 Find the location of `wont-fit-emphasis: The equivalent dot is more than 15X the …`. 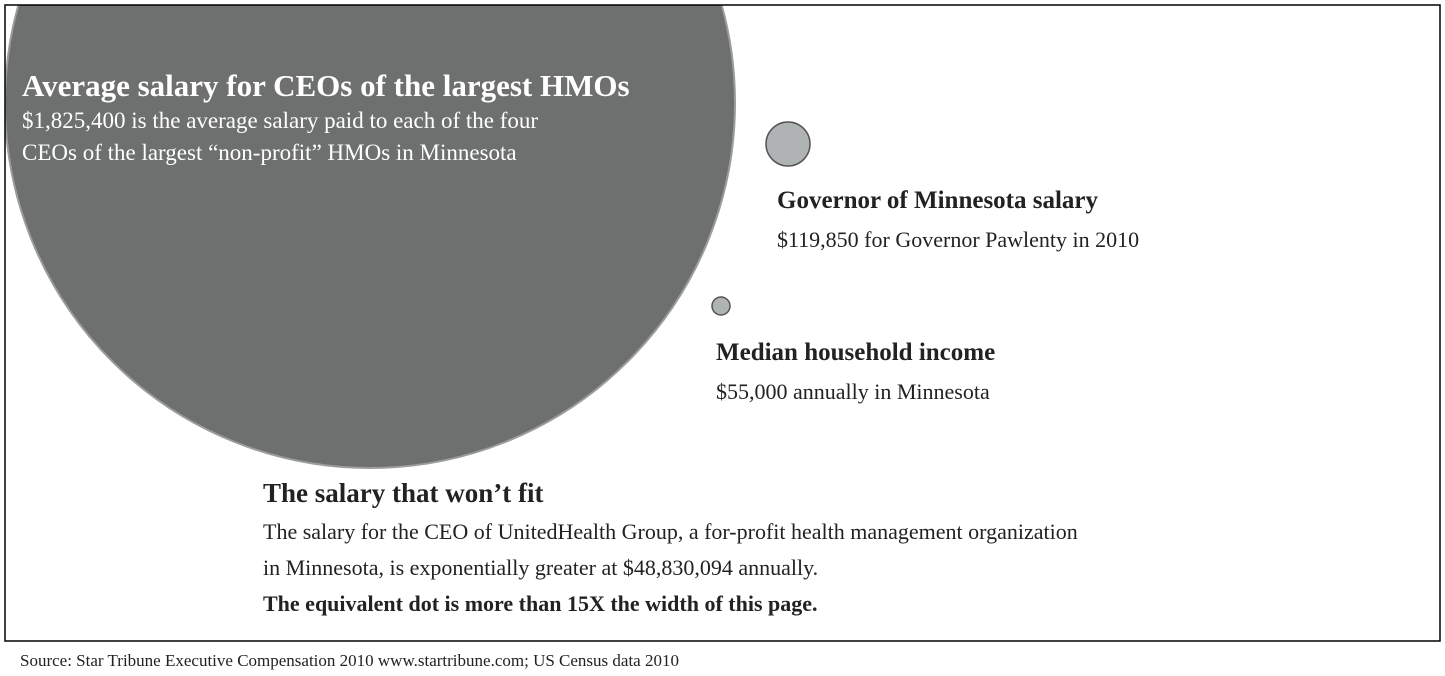

wont-fit-emphasis: The equivalent dot is more than 15X the … is located at coordinates (540, 603).